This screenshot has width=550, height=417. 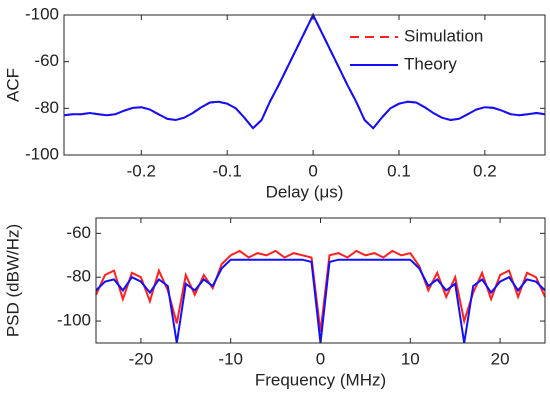 I want to click on legend-label: Simulation, so click(x=443, y=35).